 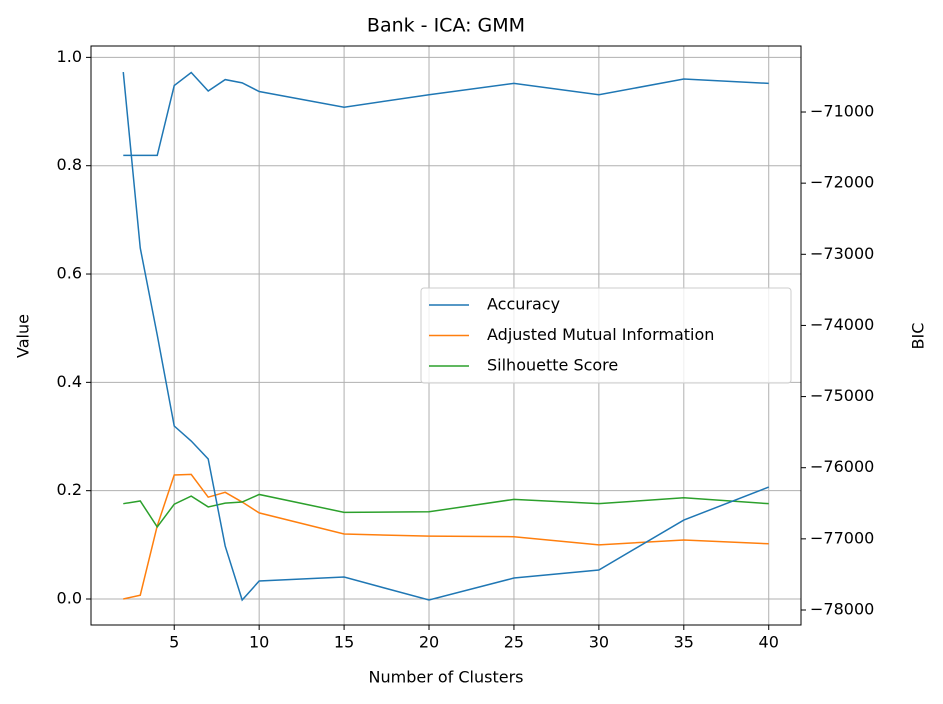 What do you see at coordinates (842, 182) in the screenshot?
I see `y2-tick-label: −72000` at bounding box center [842, 182].